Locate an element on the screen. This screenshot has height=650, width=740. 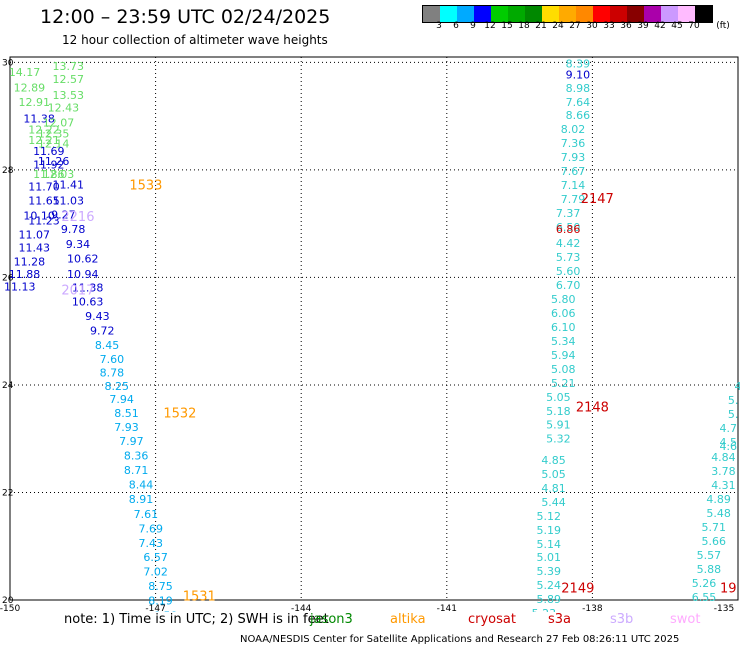
satellite-legend-s3b: s3b is located at coordinates (622, 619).